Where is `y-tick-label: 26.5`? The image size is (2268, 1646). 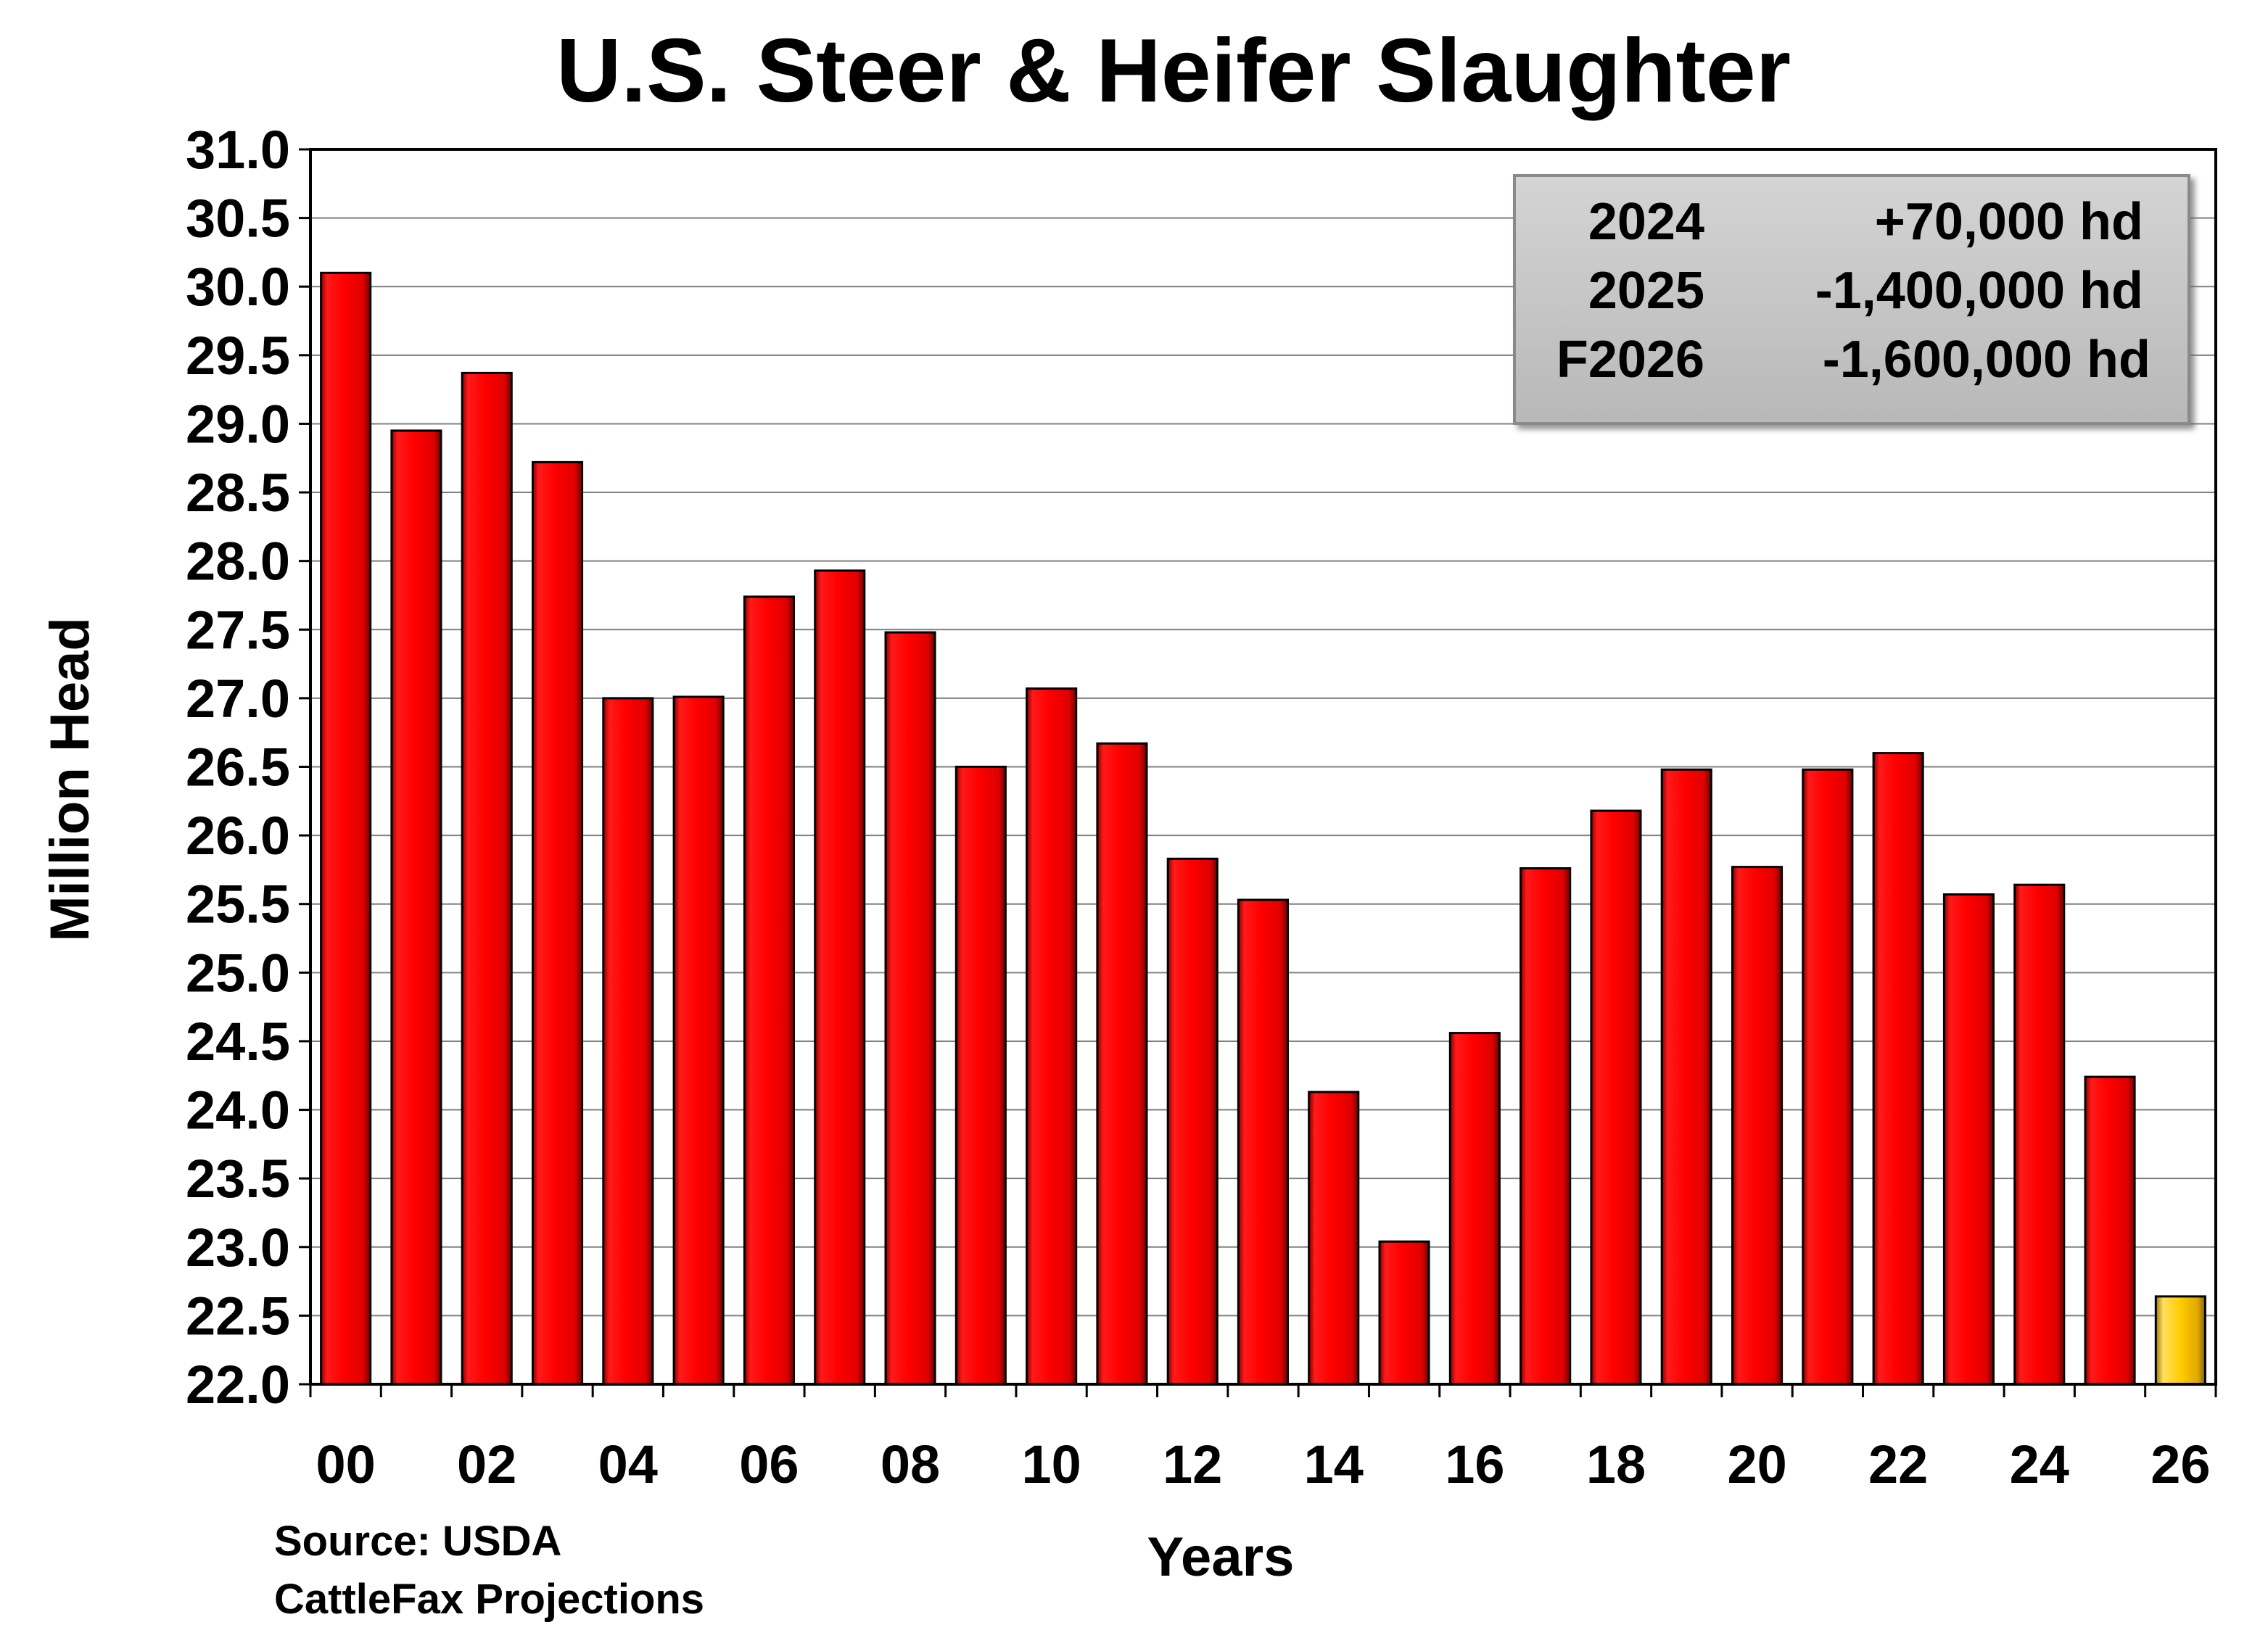
y-tick-label: 26.5 is located at coordinates (238, 768).